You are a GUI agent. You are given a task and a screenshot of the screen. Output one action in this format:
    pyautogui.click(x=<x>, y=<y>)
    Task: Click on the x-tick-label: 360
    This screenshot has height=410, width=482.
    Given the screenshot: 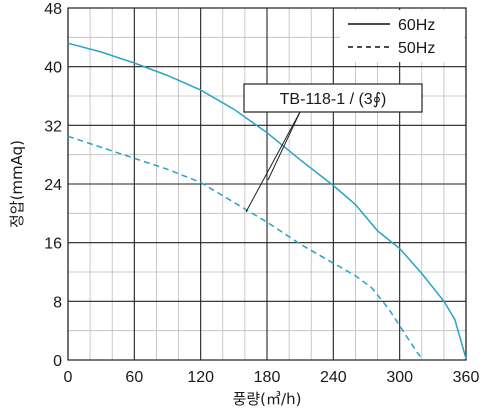 What is the action you would take?
    pyautogui.click(x=466, y=377)
    